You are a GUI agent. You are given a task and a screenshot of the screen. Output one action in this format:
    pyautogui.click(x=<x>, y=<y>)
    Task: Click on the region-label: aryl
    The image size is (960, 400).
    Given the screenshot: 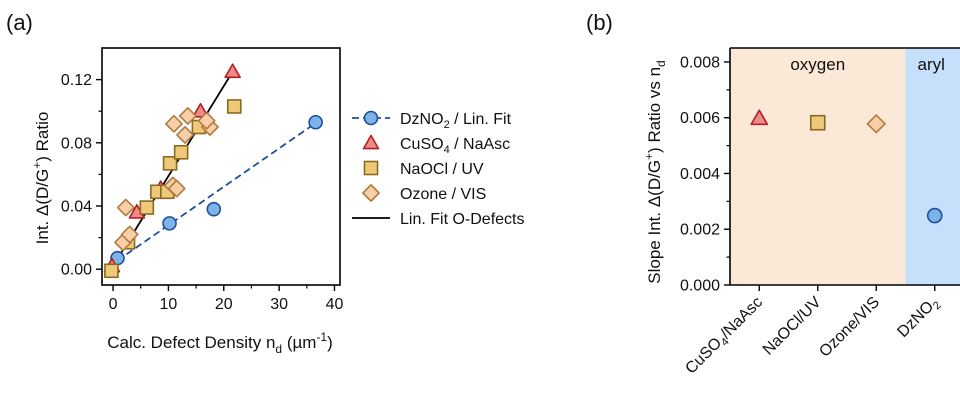 What is the action you would take?
    pyautogui.click(x=931, y=64)
    